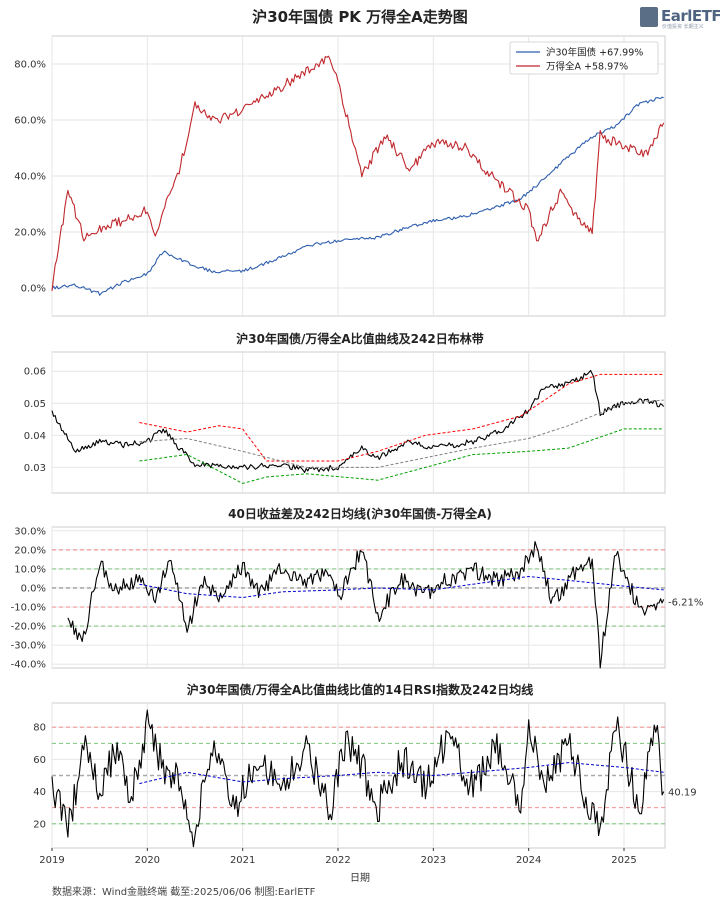 Image resolution: width=720 pixels, height=902 pixels. Describe the element at coordinates (30, 121) in the screenshot. I see `y-tick-label: 60.0%` at that location.